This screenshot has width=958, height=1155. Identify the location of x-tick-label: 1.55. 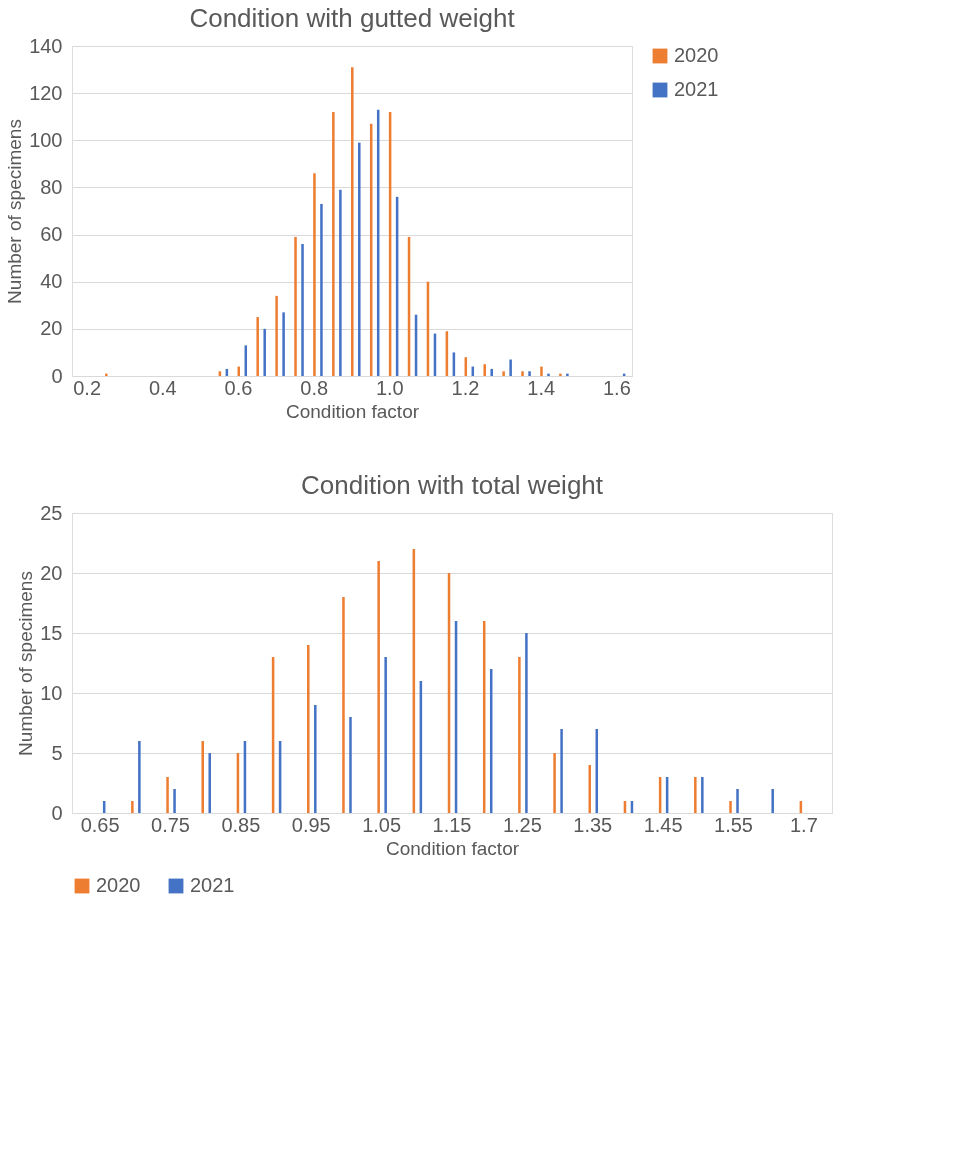
(733, 824).